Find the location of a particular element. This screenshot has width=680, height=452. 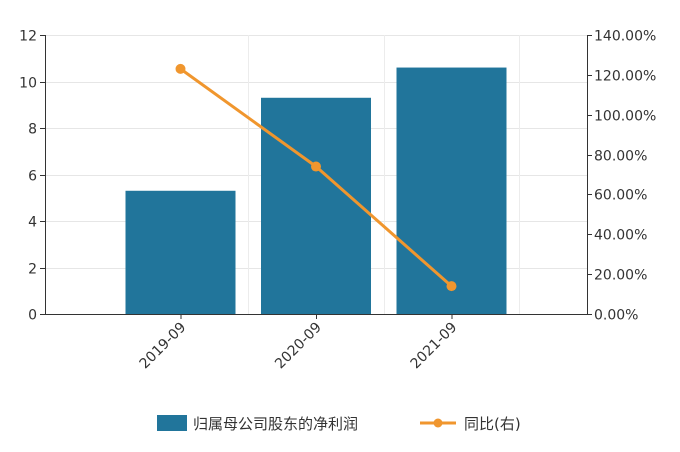

x-tick-label-2020-09: 2020-09 is located at coordinates (298, 346).